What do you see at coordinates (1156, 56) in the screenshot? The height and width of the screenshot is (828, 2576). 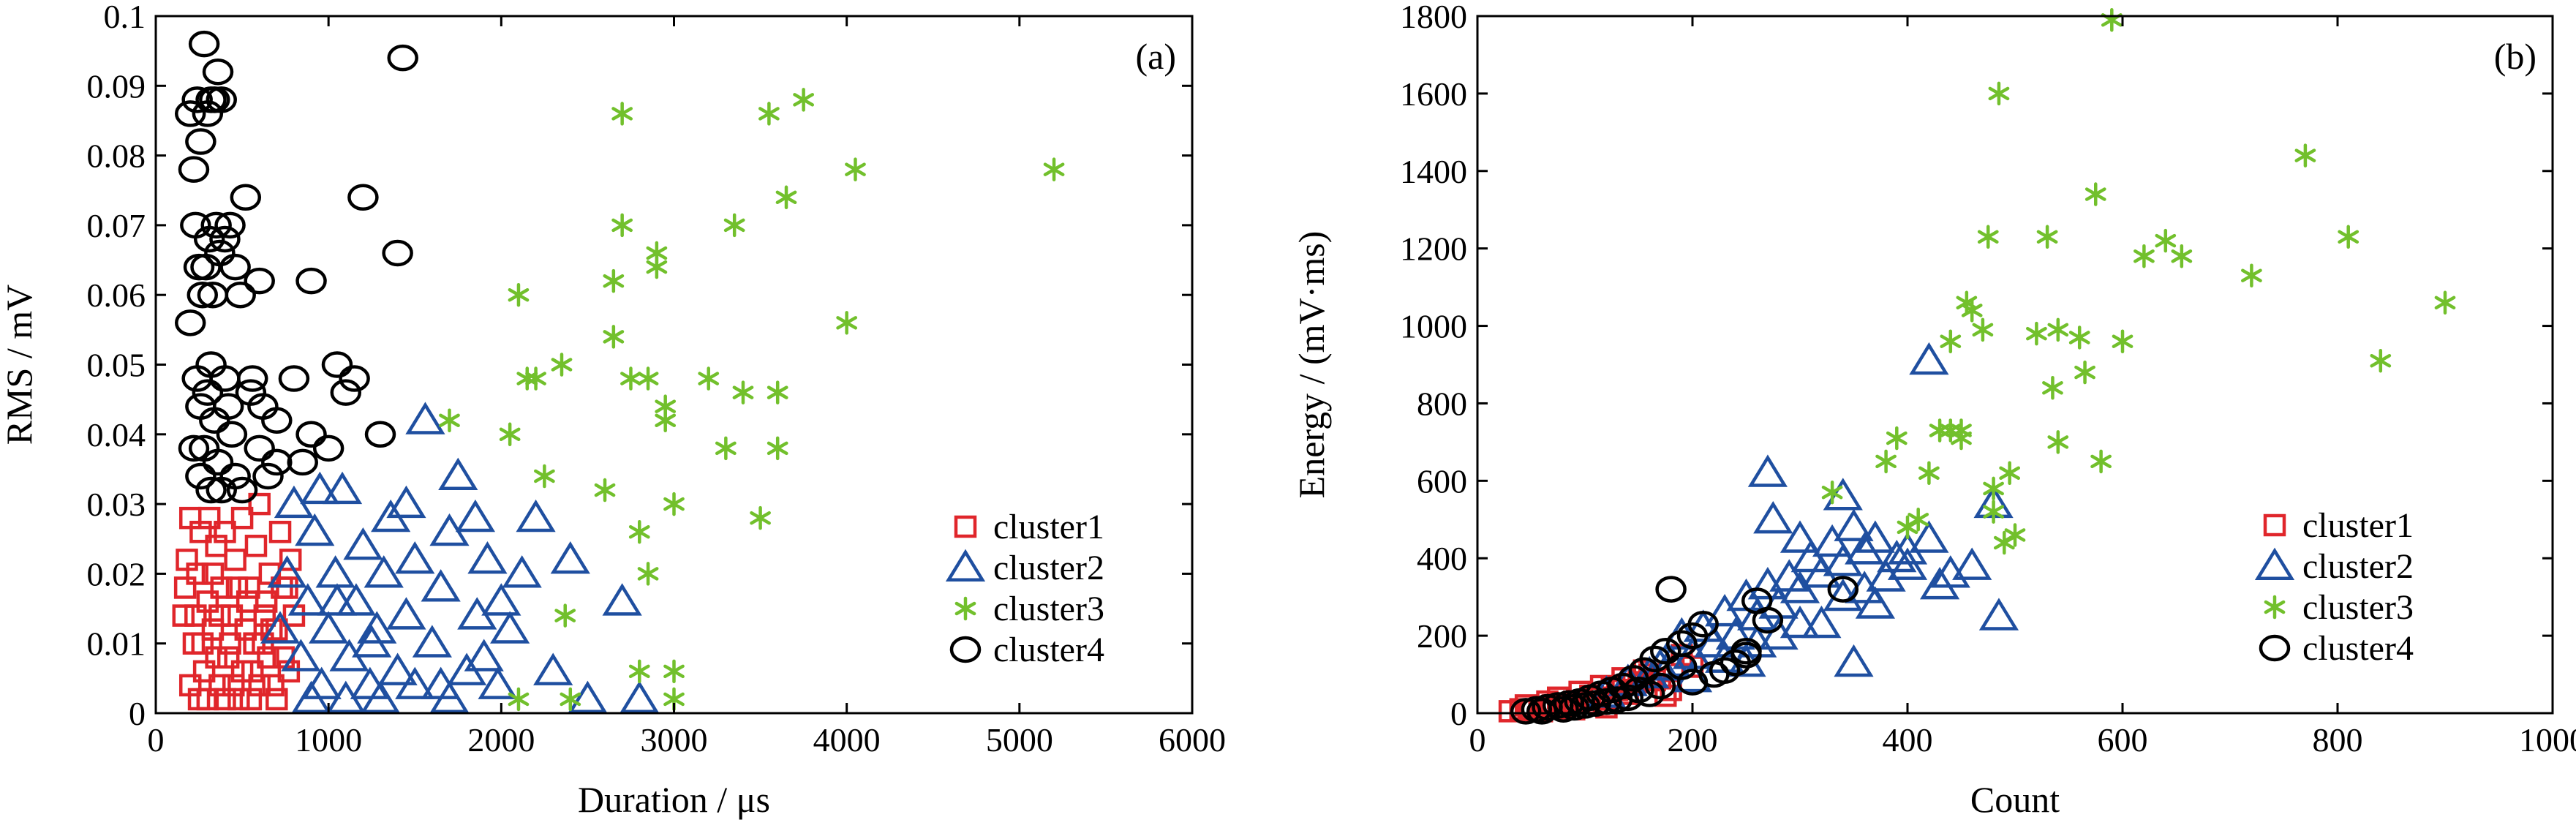 I see `panel-label: (a)` at bounding box center [1156, 56].